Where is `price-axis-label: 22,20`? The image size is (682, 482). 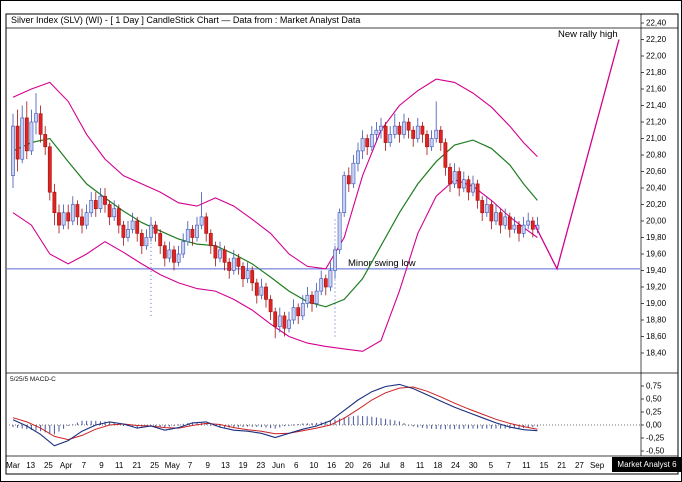
price-axis-label: 22,20 is located at coordinates (656, 39).